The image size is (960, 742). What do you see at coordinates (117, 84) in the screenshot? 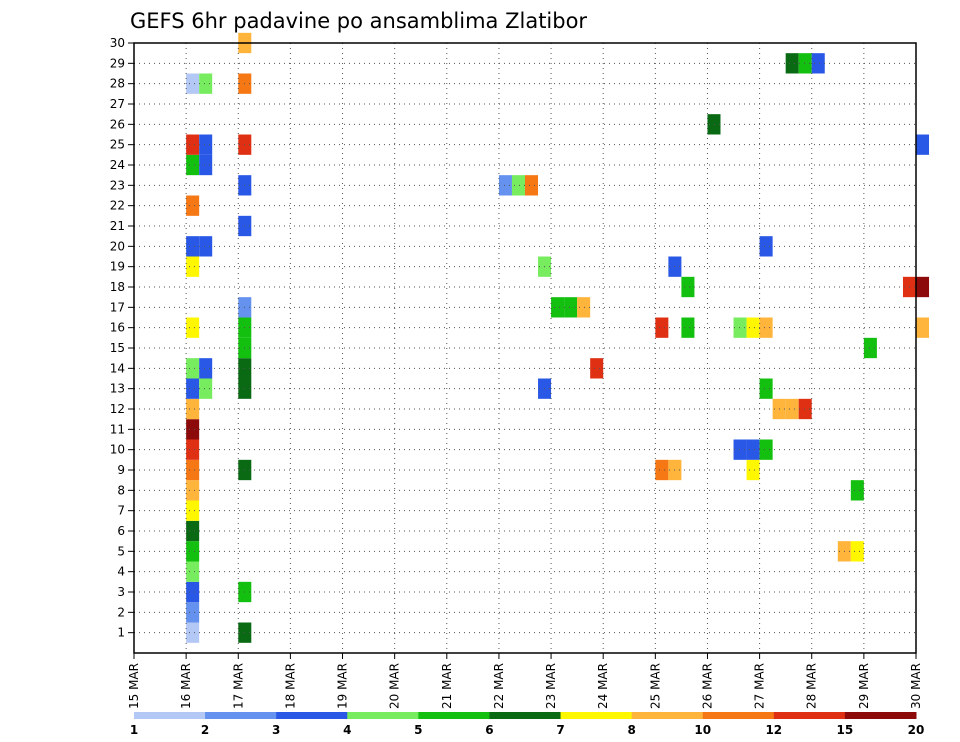
I see `y-tick-label: 28` at bounding box center [117, 84].